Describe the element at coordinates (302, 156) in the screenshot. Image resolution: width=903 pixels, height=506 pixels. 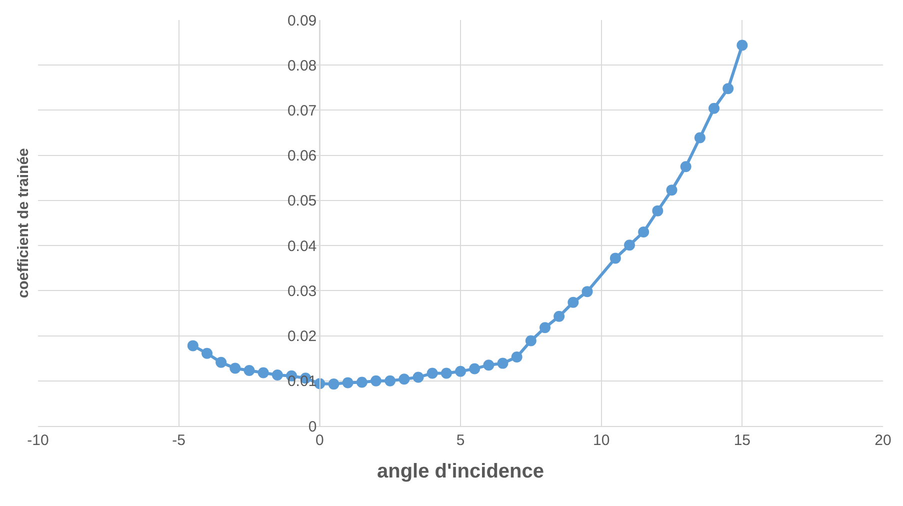
I see `y-tick-label: 0.06` at that location.